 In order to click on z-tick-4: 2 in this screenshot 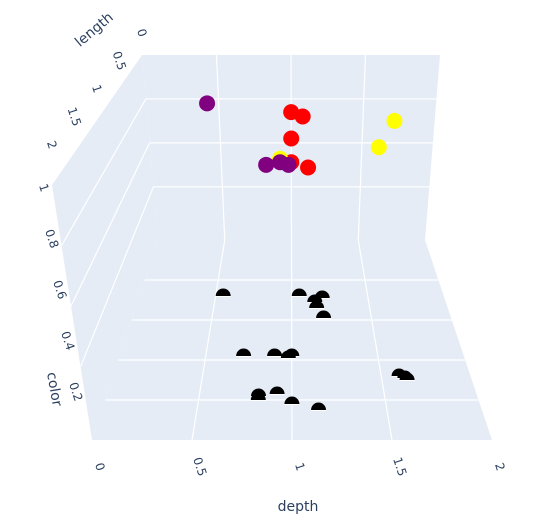, I will do `click(52, 145)`.